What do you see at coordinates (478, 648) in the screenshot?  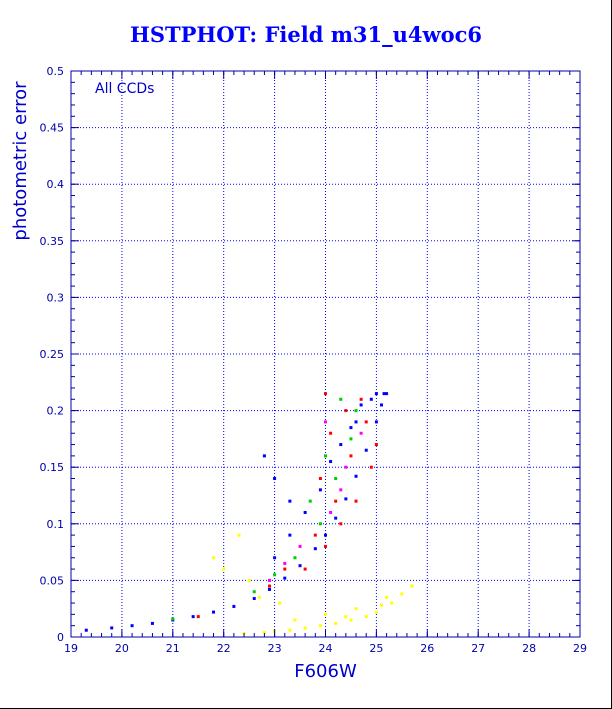 I see `x-tick-label: 27` at bounding box center [478, 648].